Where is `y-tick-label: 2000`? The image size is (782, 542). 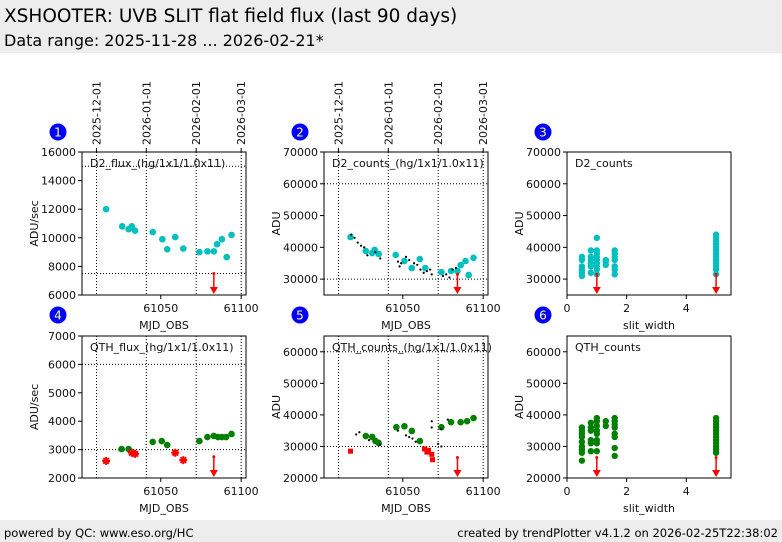
y-tick-label: 2000 is located at coordinates (62, 478).